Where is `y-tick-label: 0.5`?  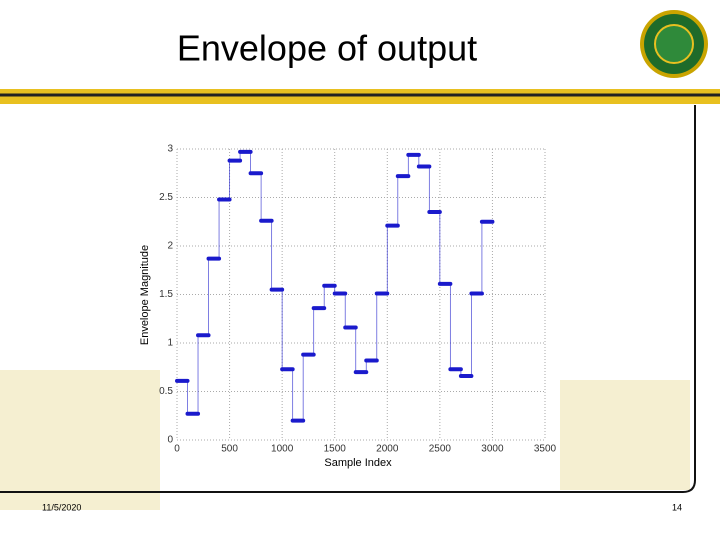
y-tick-label: 0.5 is located at coordinates (166, 391).